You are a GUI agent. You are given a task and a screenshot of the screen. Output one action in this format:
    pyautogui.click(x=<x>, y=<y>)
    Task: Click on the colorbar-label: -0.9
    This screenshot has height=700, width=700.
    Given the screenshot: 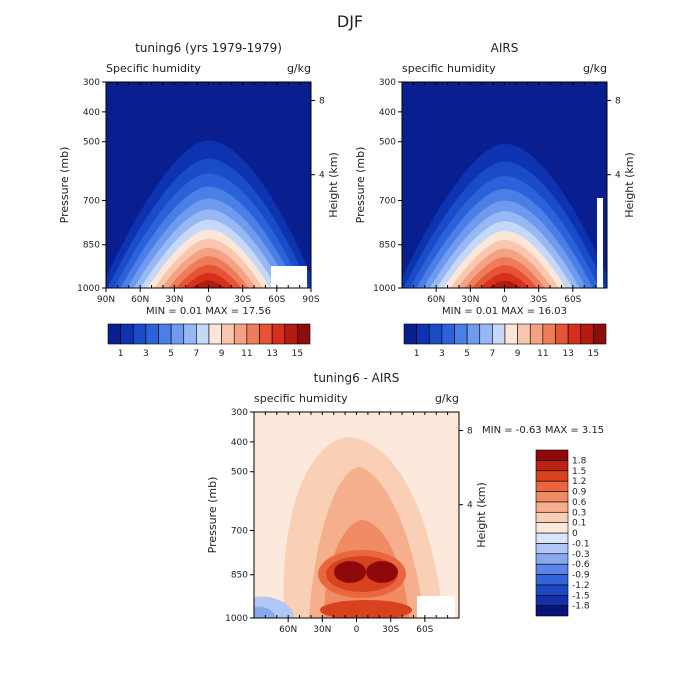 What is the action you would take?
    pyautogui.click(x=581, y=576)
    